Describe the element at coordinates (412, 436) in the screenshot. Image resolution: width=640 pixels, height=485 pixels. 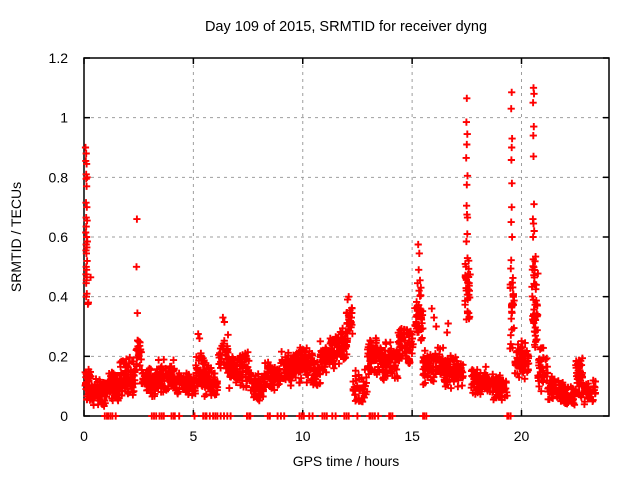
I see `svg-text: 15` at that location.